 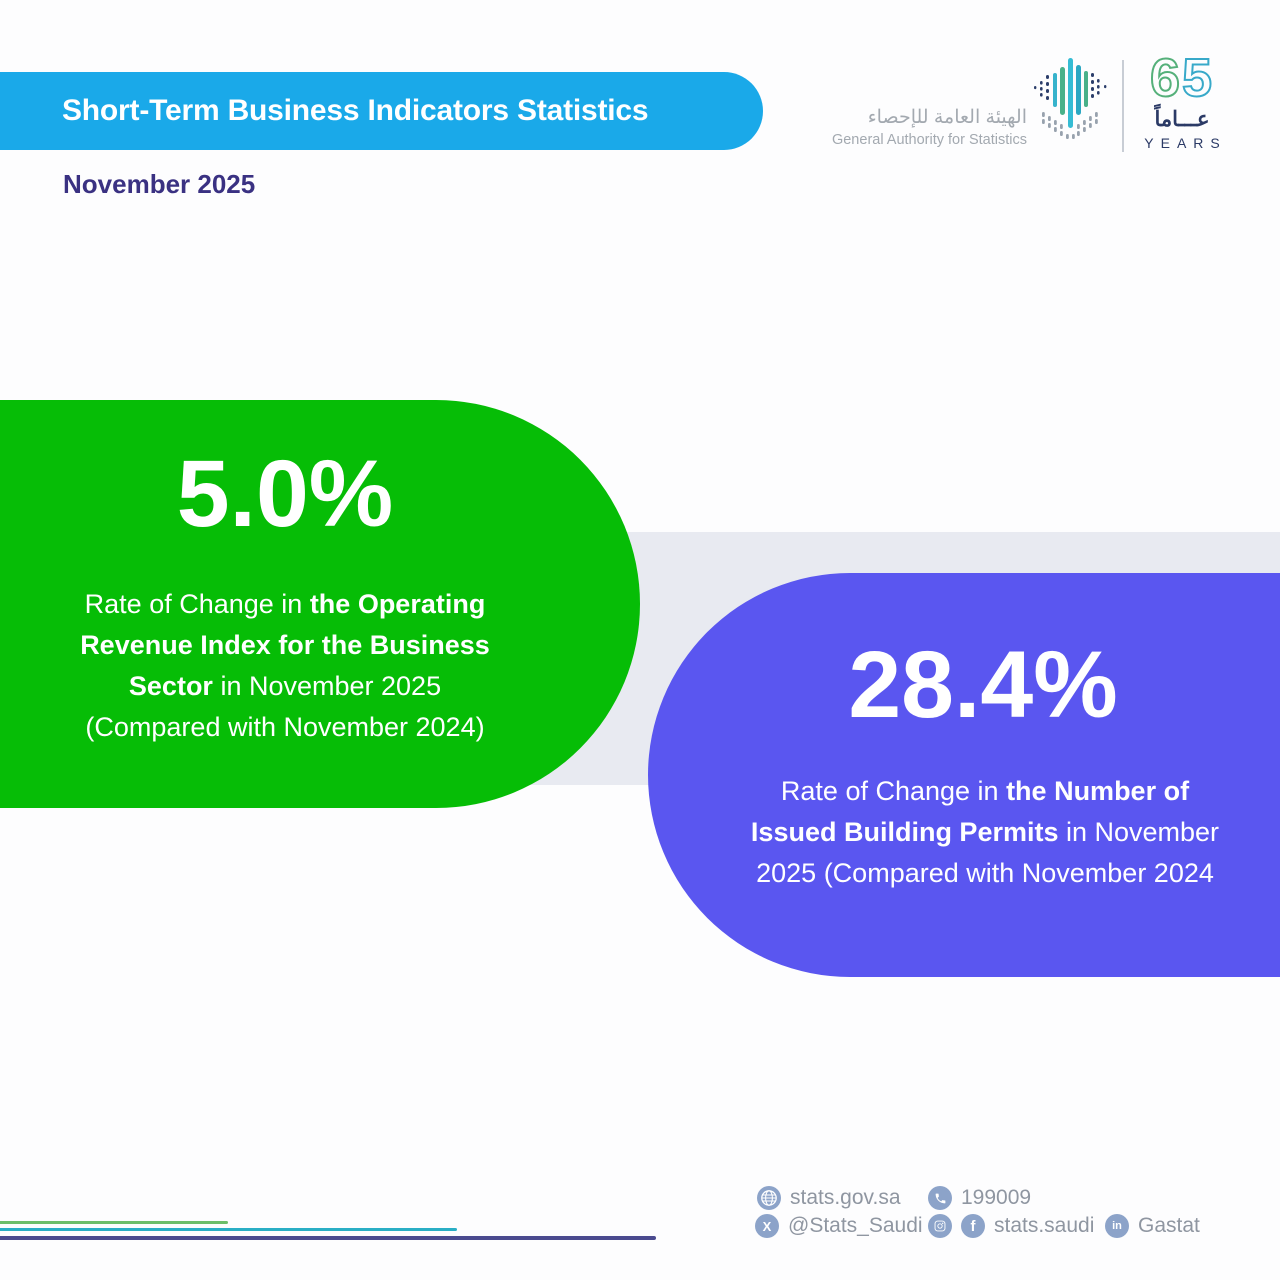 What do you see at coordinates (983, 685) in the screenshot?
I see `building-permits-value: 28.4%` at bounding box center [983, 685].